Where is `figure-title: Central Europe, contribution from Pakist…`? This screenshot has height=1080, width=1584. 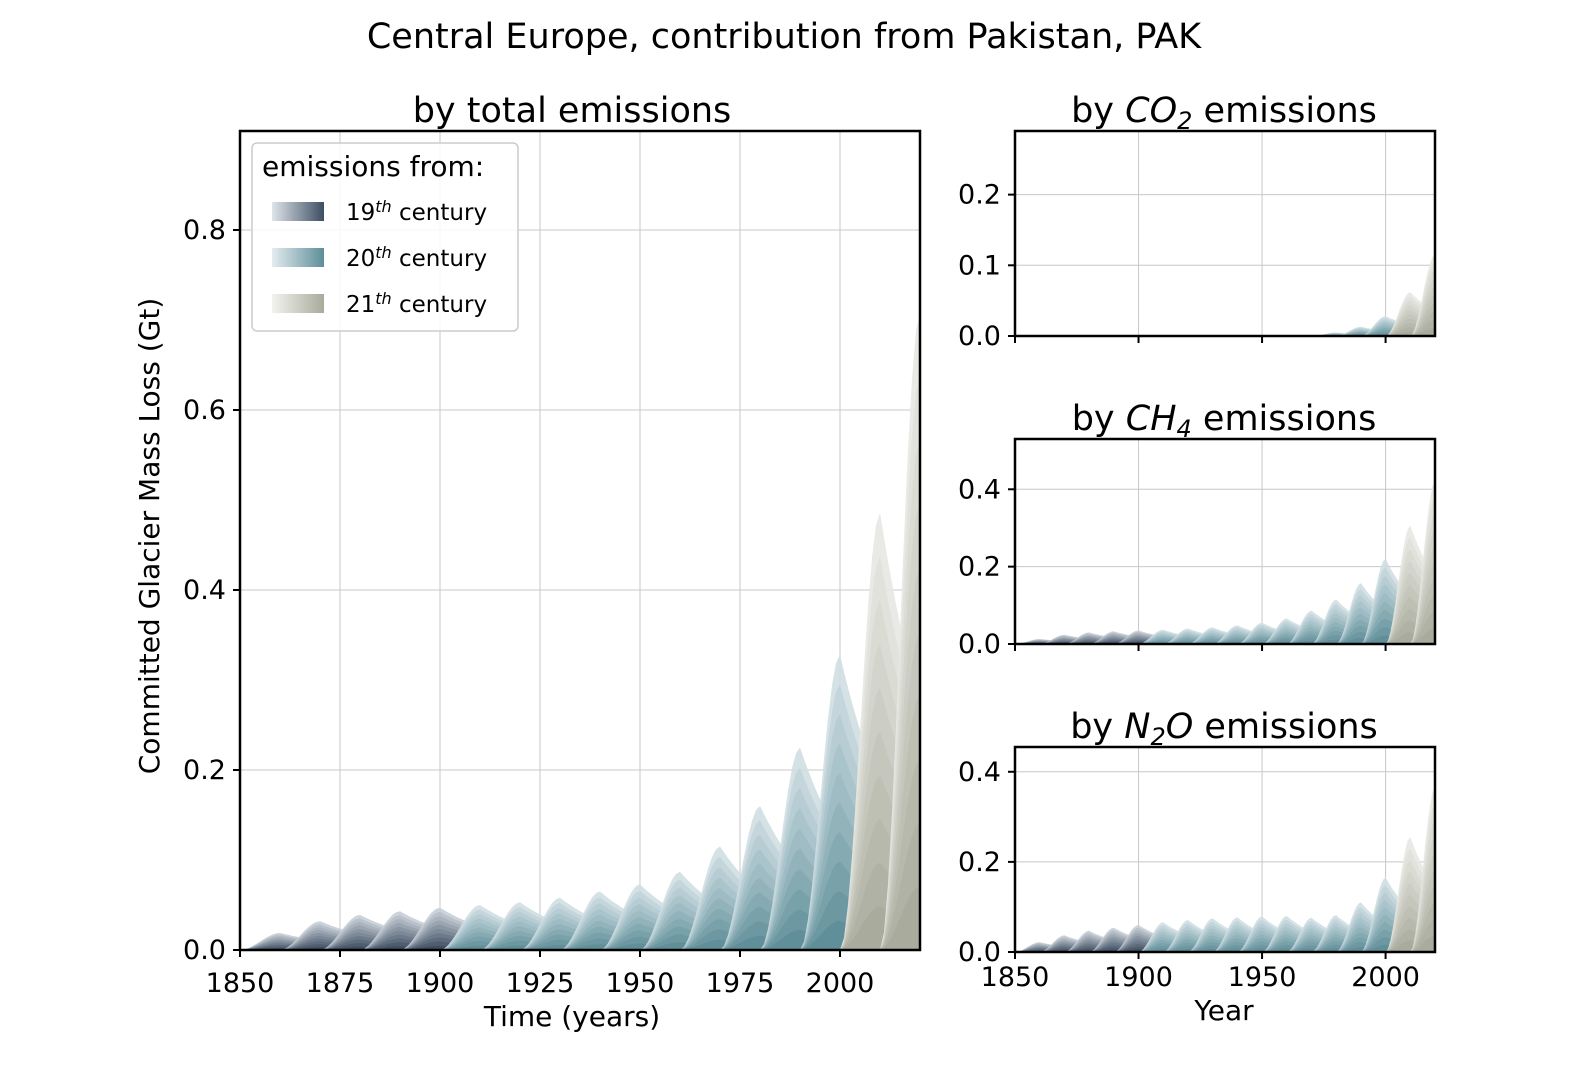 figure-title: Central Europe, contribution from Pakist… is located at coordinates (784, 37).